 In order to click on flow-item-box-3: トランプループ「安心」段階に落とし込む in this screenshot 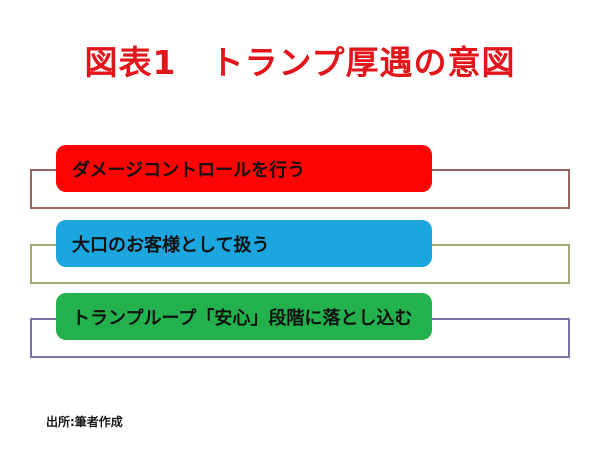, I will do `click(244, 316)`.